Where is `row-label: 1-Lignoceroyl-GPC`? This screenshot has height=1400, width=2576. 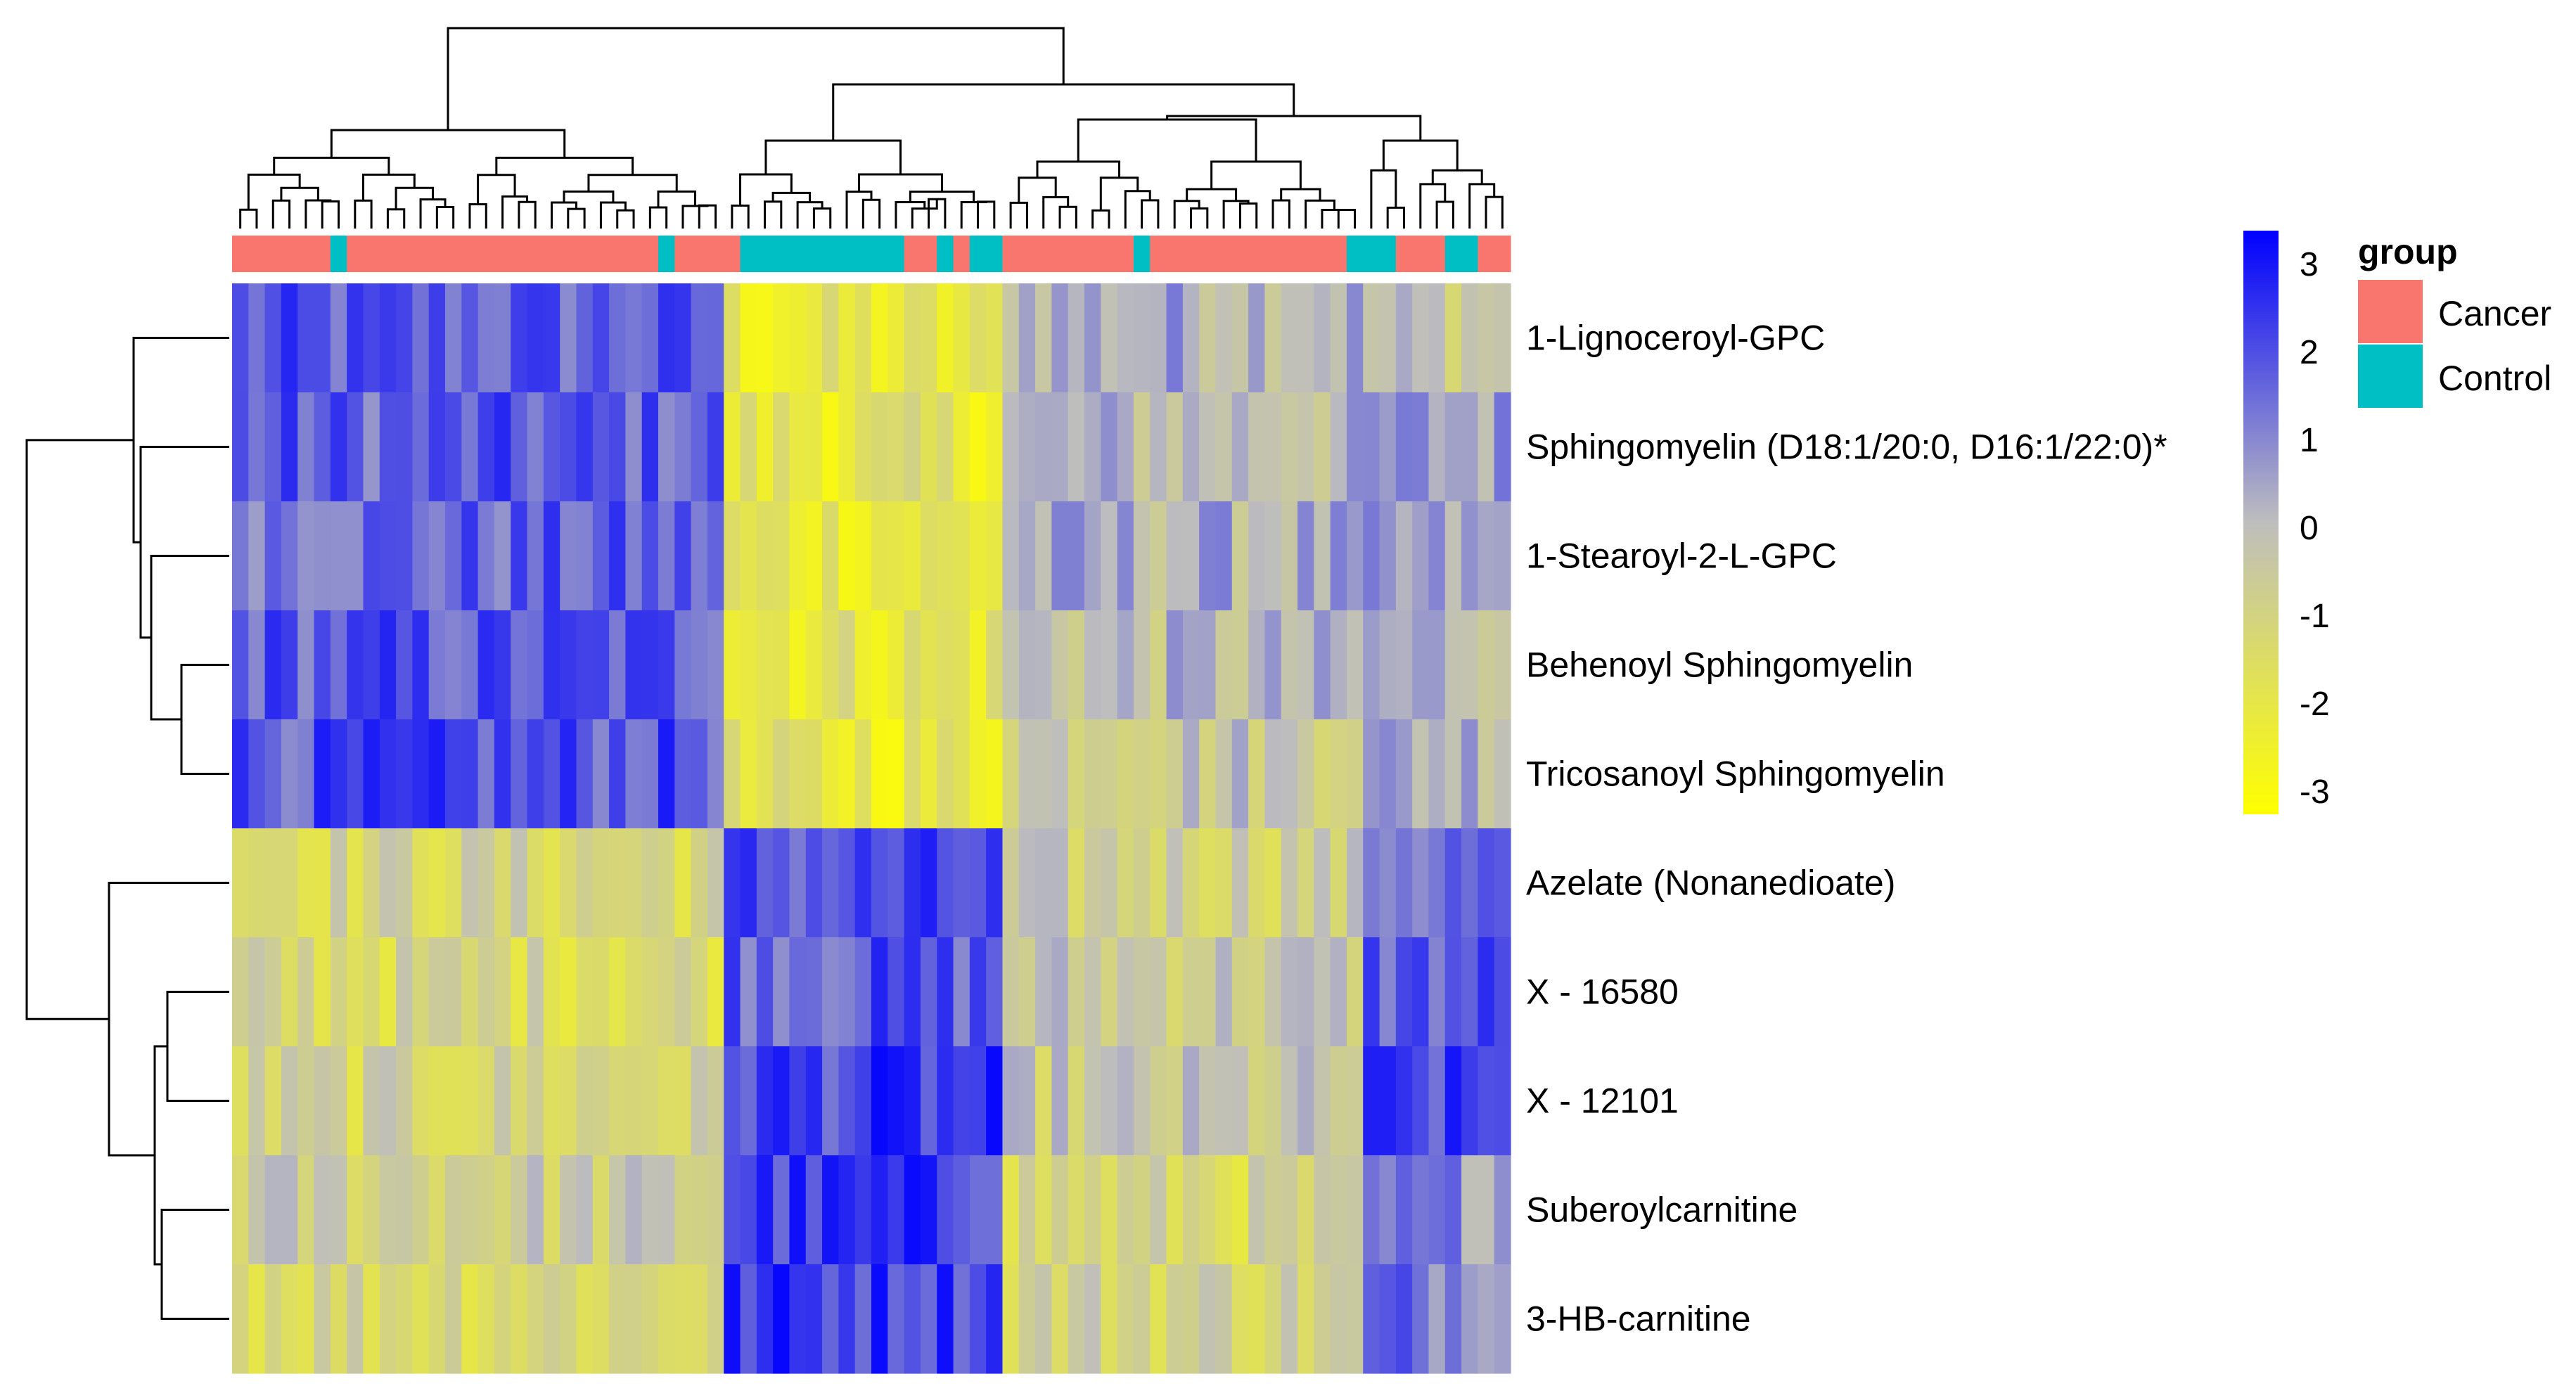 row-label: 1-Lignoceroyl-GPC is located at coordinates (1676, 338).